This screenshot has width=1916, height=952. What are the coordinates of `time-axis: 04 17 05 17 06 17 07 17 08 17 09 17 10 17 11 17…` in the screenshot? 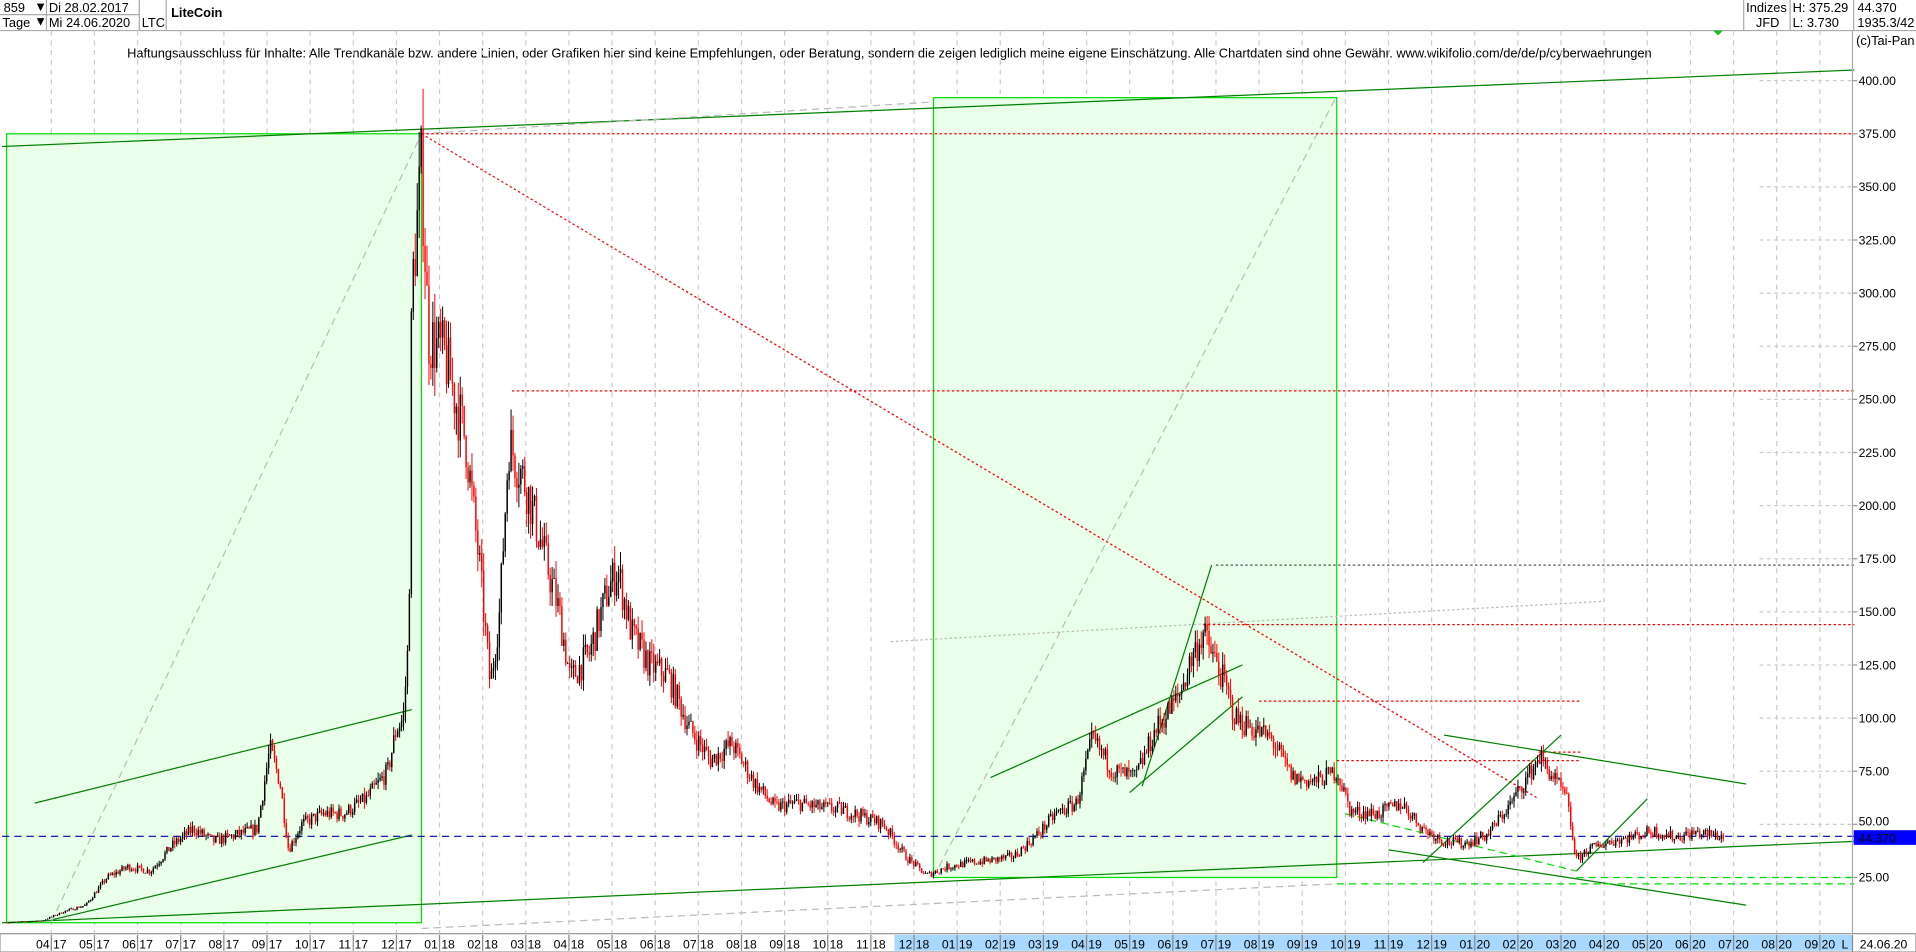 It's located at (958, 942).